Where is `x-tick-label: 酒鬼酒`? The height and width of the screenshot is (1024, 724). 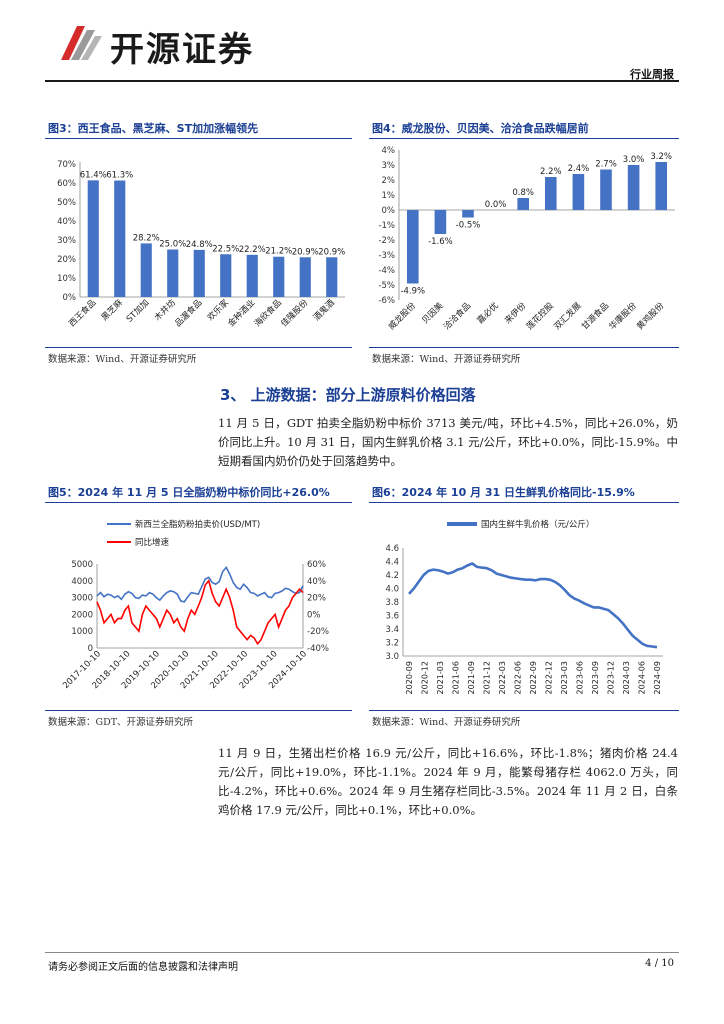 x-tick-label: 酒鬼酒 is located at coordinates (324, 310).